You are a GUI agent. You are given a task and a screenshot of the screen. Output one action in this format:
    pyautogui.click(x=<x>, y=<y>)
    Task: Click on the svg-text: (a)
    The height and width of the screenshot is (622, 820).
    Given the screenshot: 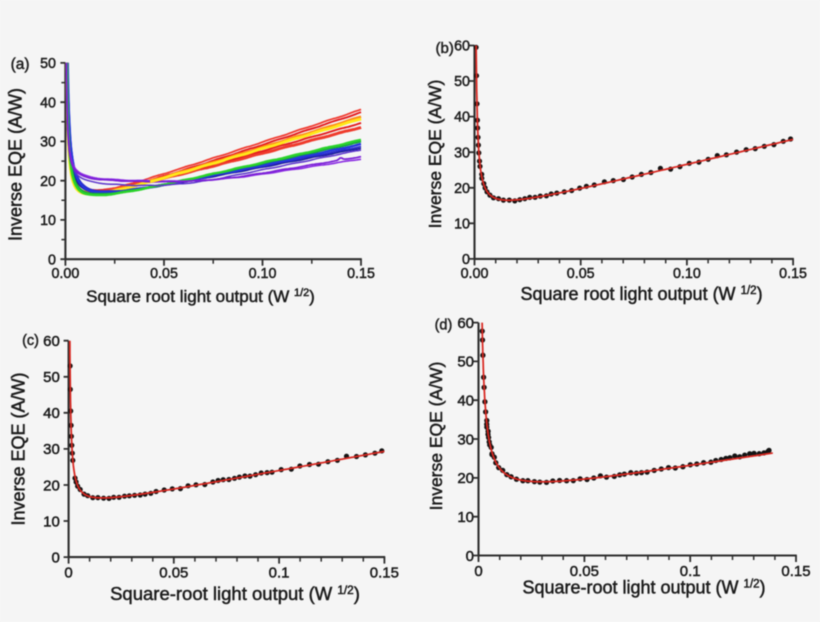 What is the action you would take?
    pyautogui.click(x=20, y=64)
    